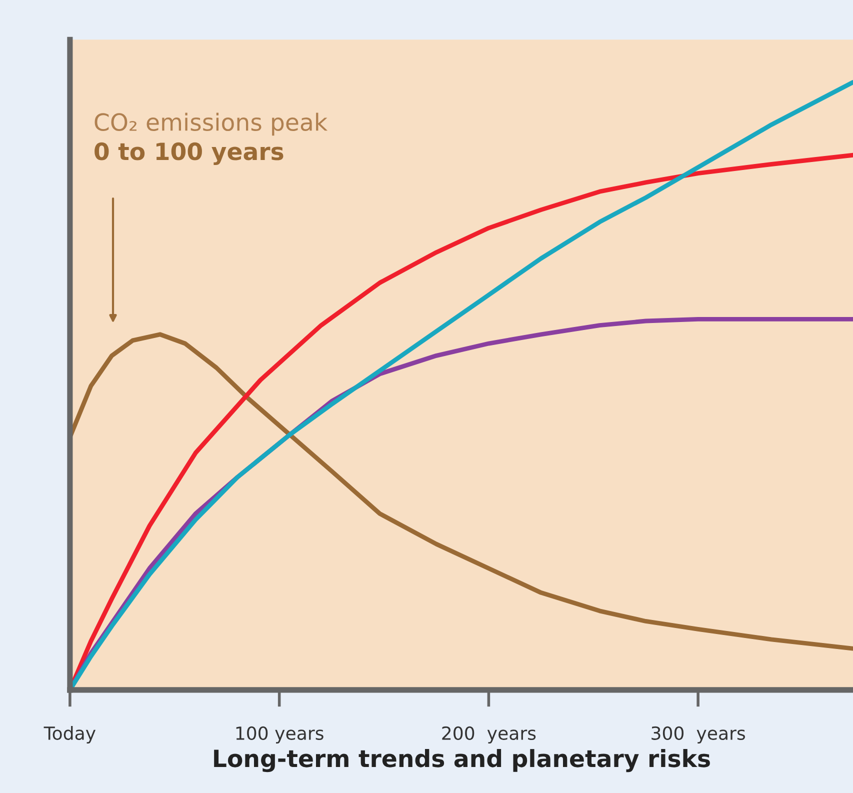 The width and height of the screenshot is (853, 793). I want to click on x-tick-label: 100 years, so click(280, 735).